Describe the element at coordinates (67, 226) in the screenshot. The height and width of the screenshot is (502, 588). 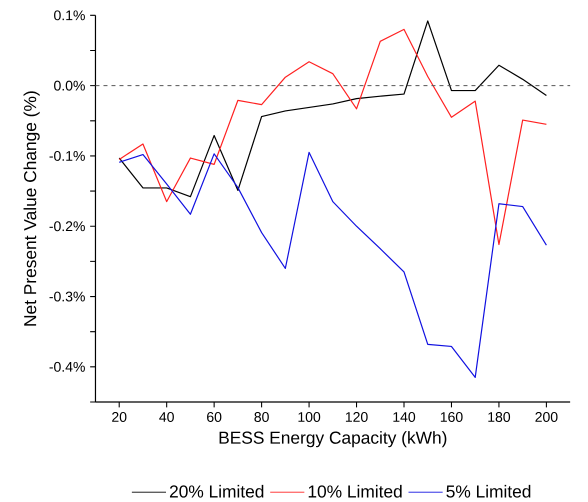
I see `y-tick-label: -0.2%` at that location.